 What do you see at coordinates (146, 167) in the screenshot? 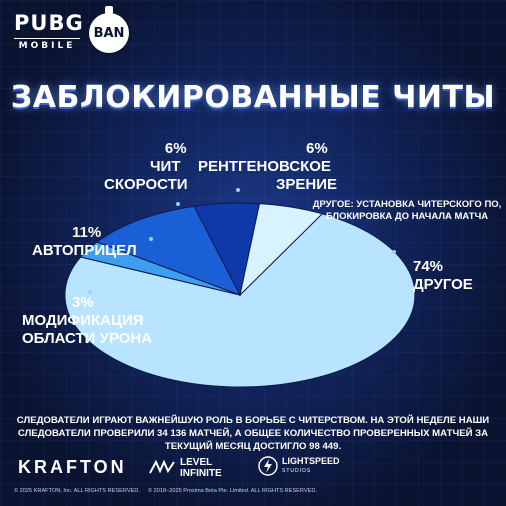
I see `label-speed: 6% ЧИТ СКОРОСТИ` at bounding box center [146, 167].